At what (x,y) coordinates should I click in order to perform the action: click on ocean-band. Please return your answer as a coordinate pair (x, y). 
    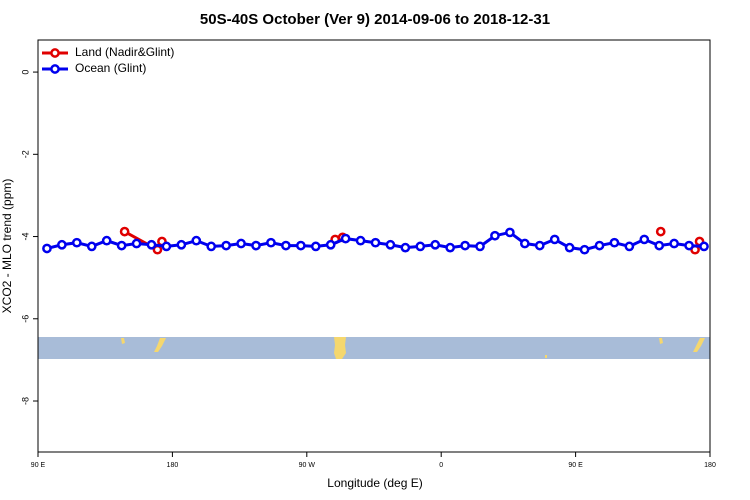
    Looking at the image, I should click on (374, 348).